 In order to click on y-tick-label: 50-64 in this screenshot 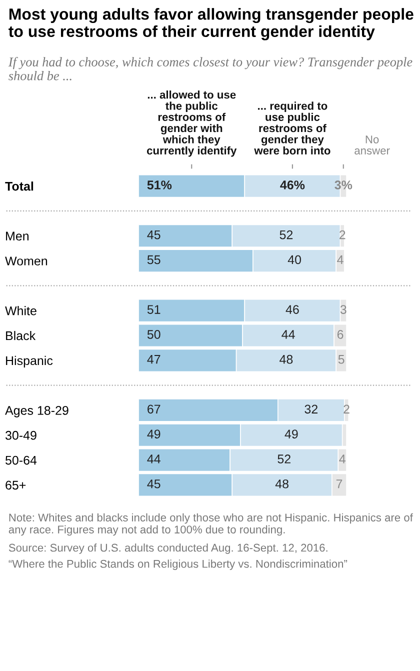, I will do `click(21, 460)`.